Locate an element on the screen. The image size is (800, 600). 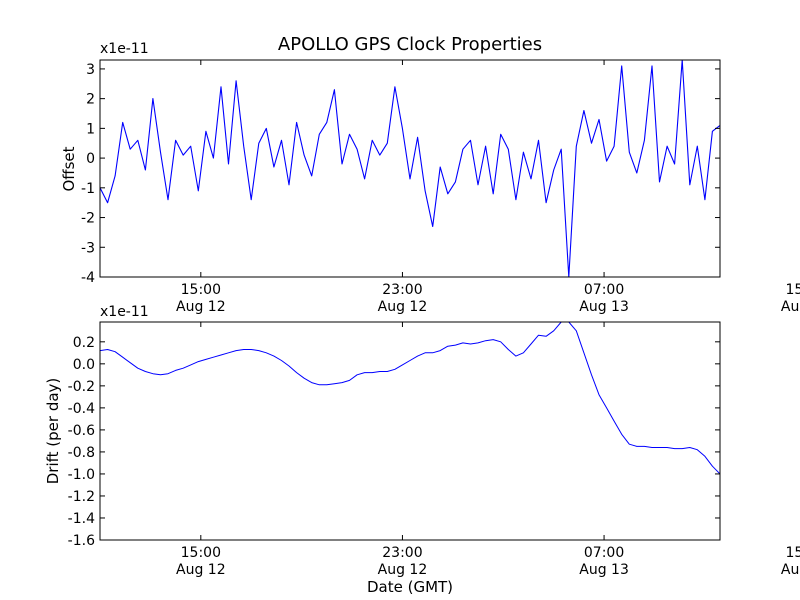
offset-y-tick-label: -2 is located at coordinates (88, 219).